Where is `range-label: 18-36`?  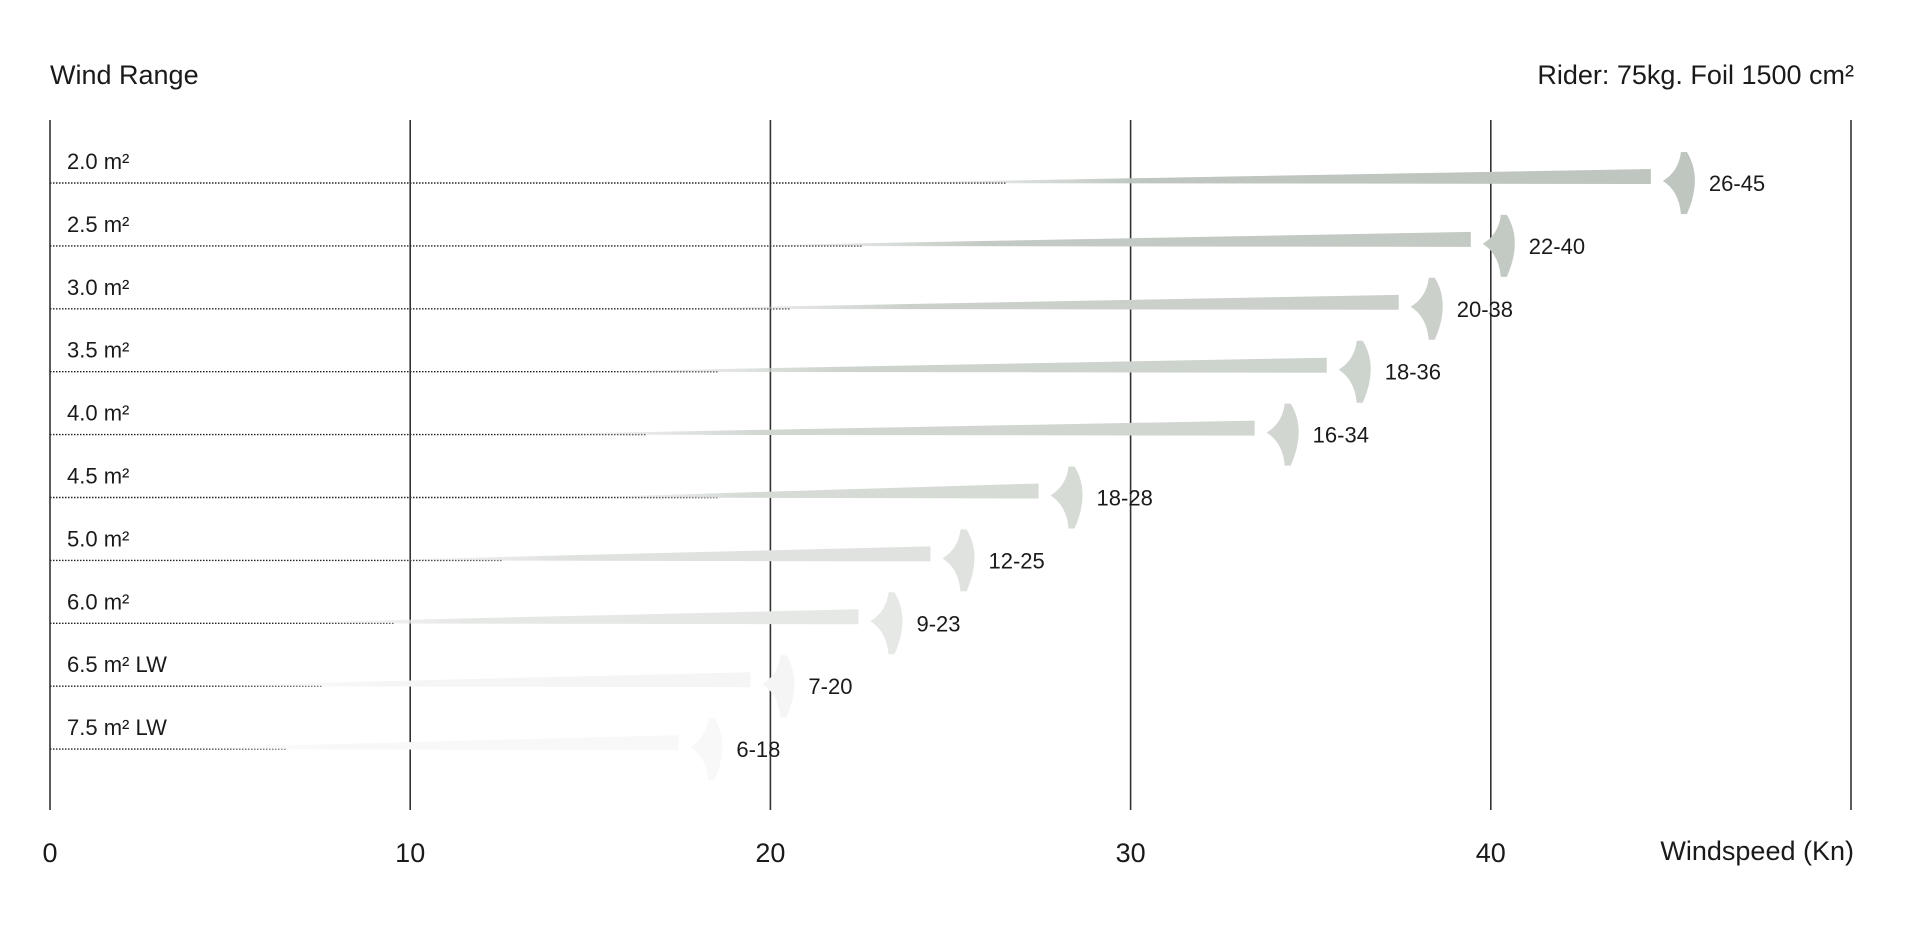 range-label: 18-36 is located at coordinates (1413, 372).